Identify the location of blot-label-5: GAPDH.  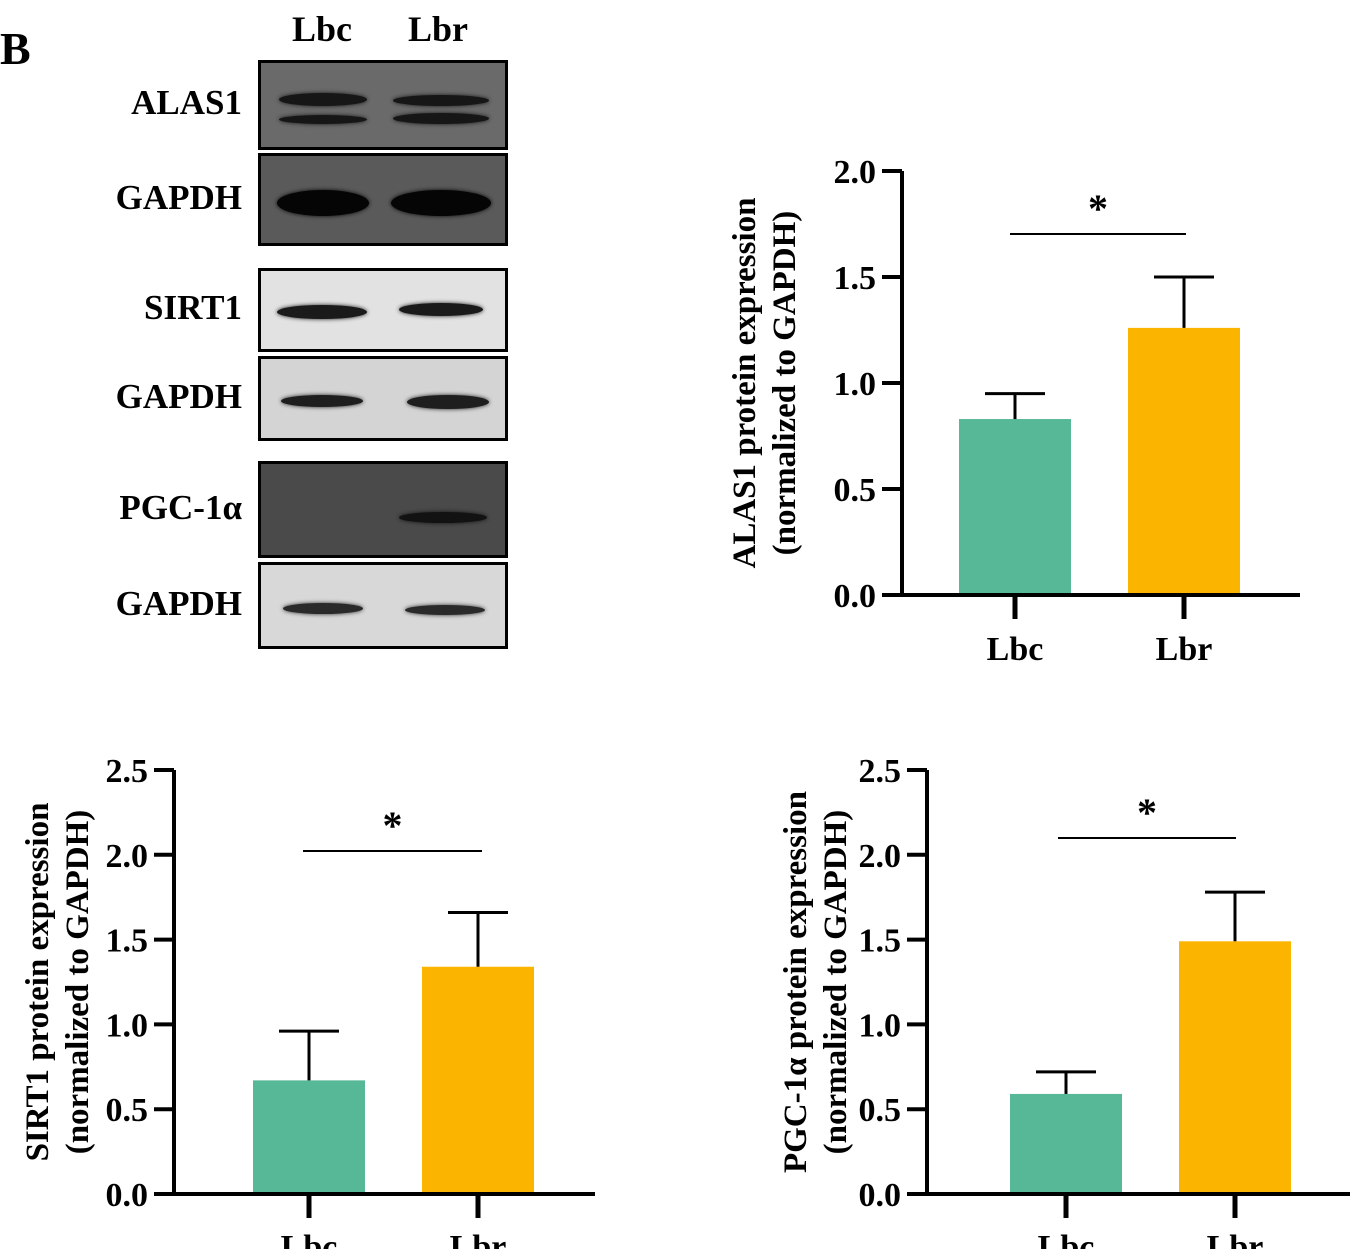
(178, 603).